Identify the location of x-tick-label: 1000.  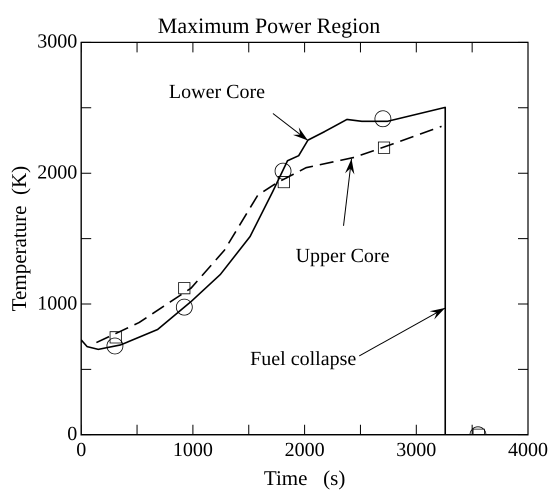
(192, 450).